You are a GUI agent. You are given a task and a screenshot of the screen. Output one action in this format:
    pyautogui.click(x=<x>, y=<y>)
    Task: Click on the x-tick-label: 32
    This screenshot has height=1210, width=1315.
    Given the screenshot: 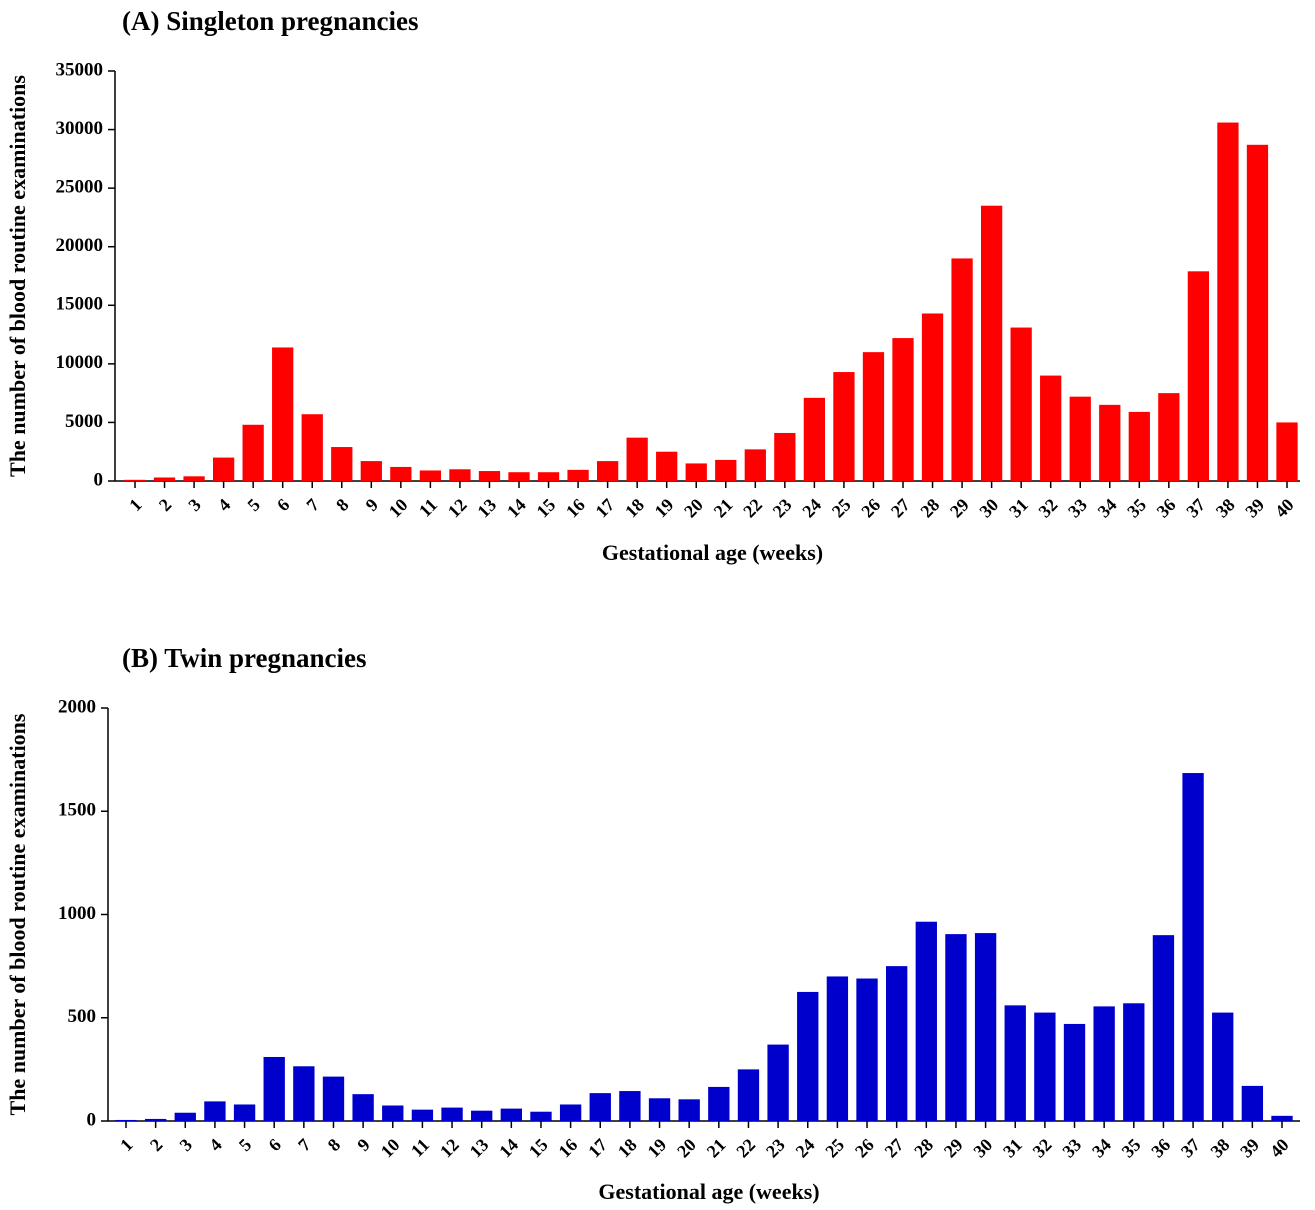 What is the action you would take?
    pyautogui.click(x=1042, y=1148)
    